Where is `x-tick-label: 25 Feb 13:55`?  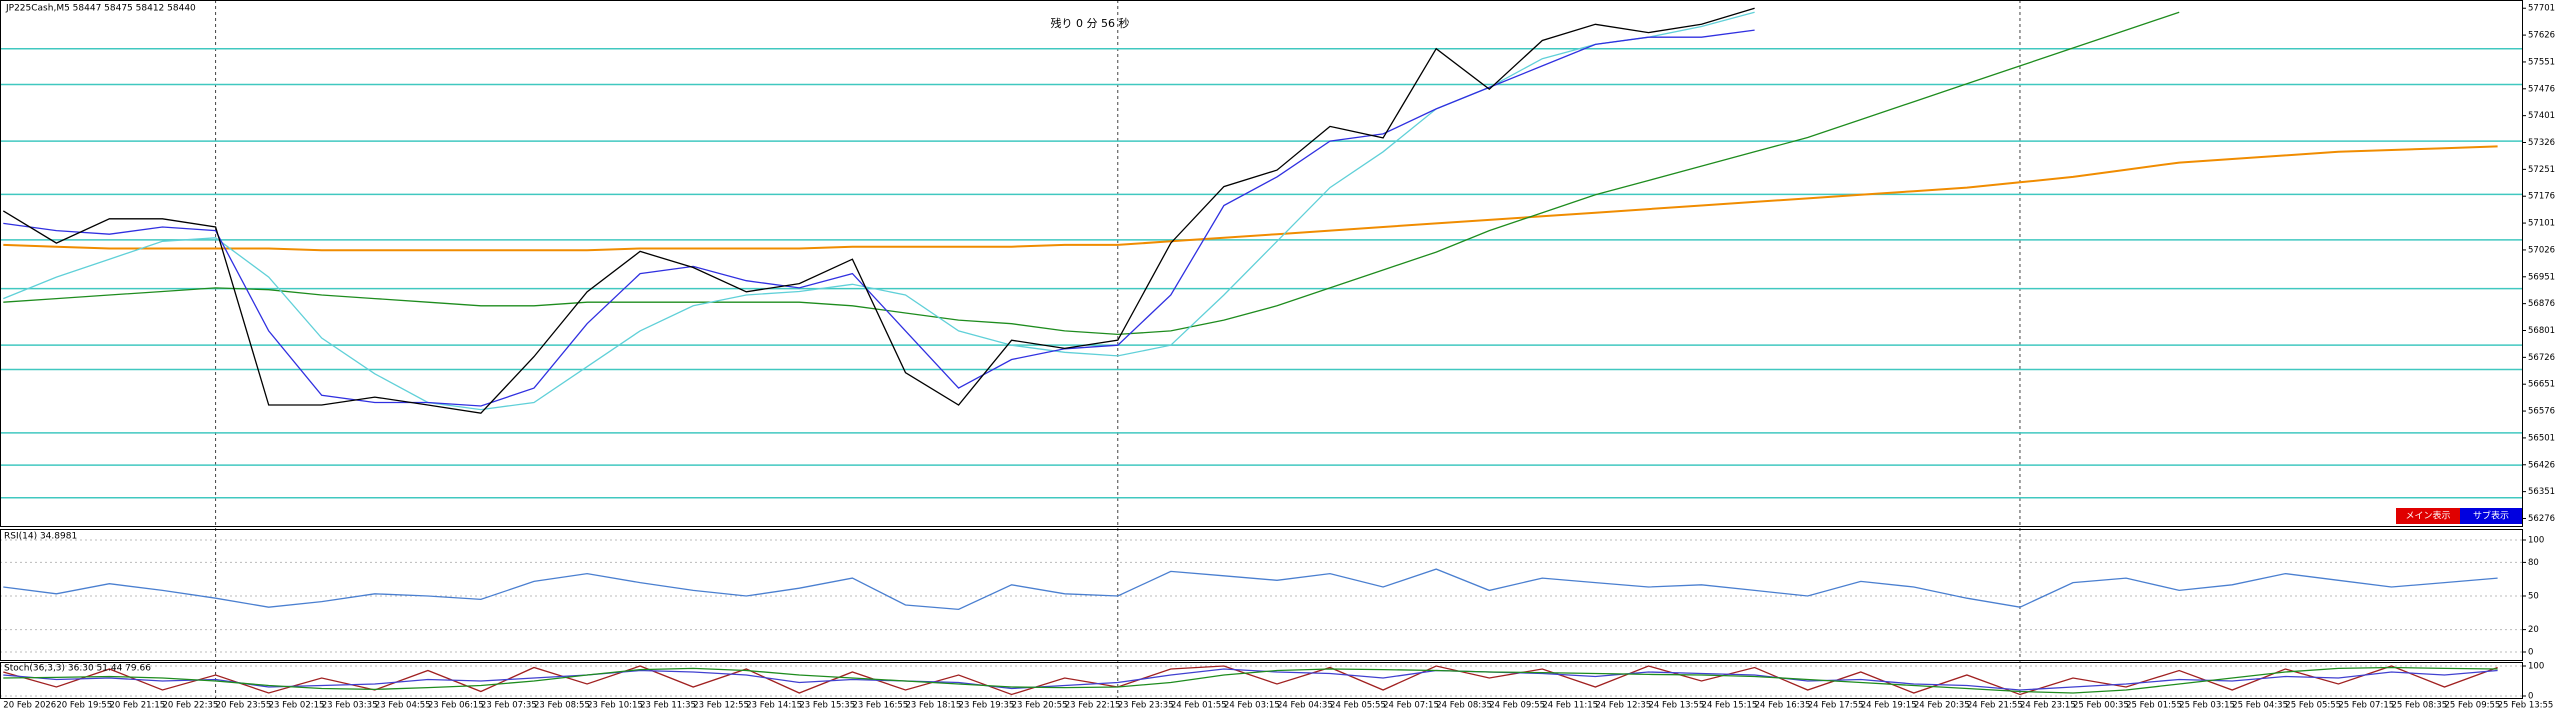 x-tick-label: 25 Feb 13:55 is located at coordinates (2526, 706).